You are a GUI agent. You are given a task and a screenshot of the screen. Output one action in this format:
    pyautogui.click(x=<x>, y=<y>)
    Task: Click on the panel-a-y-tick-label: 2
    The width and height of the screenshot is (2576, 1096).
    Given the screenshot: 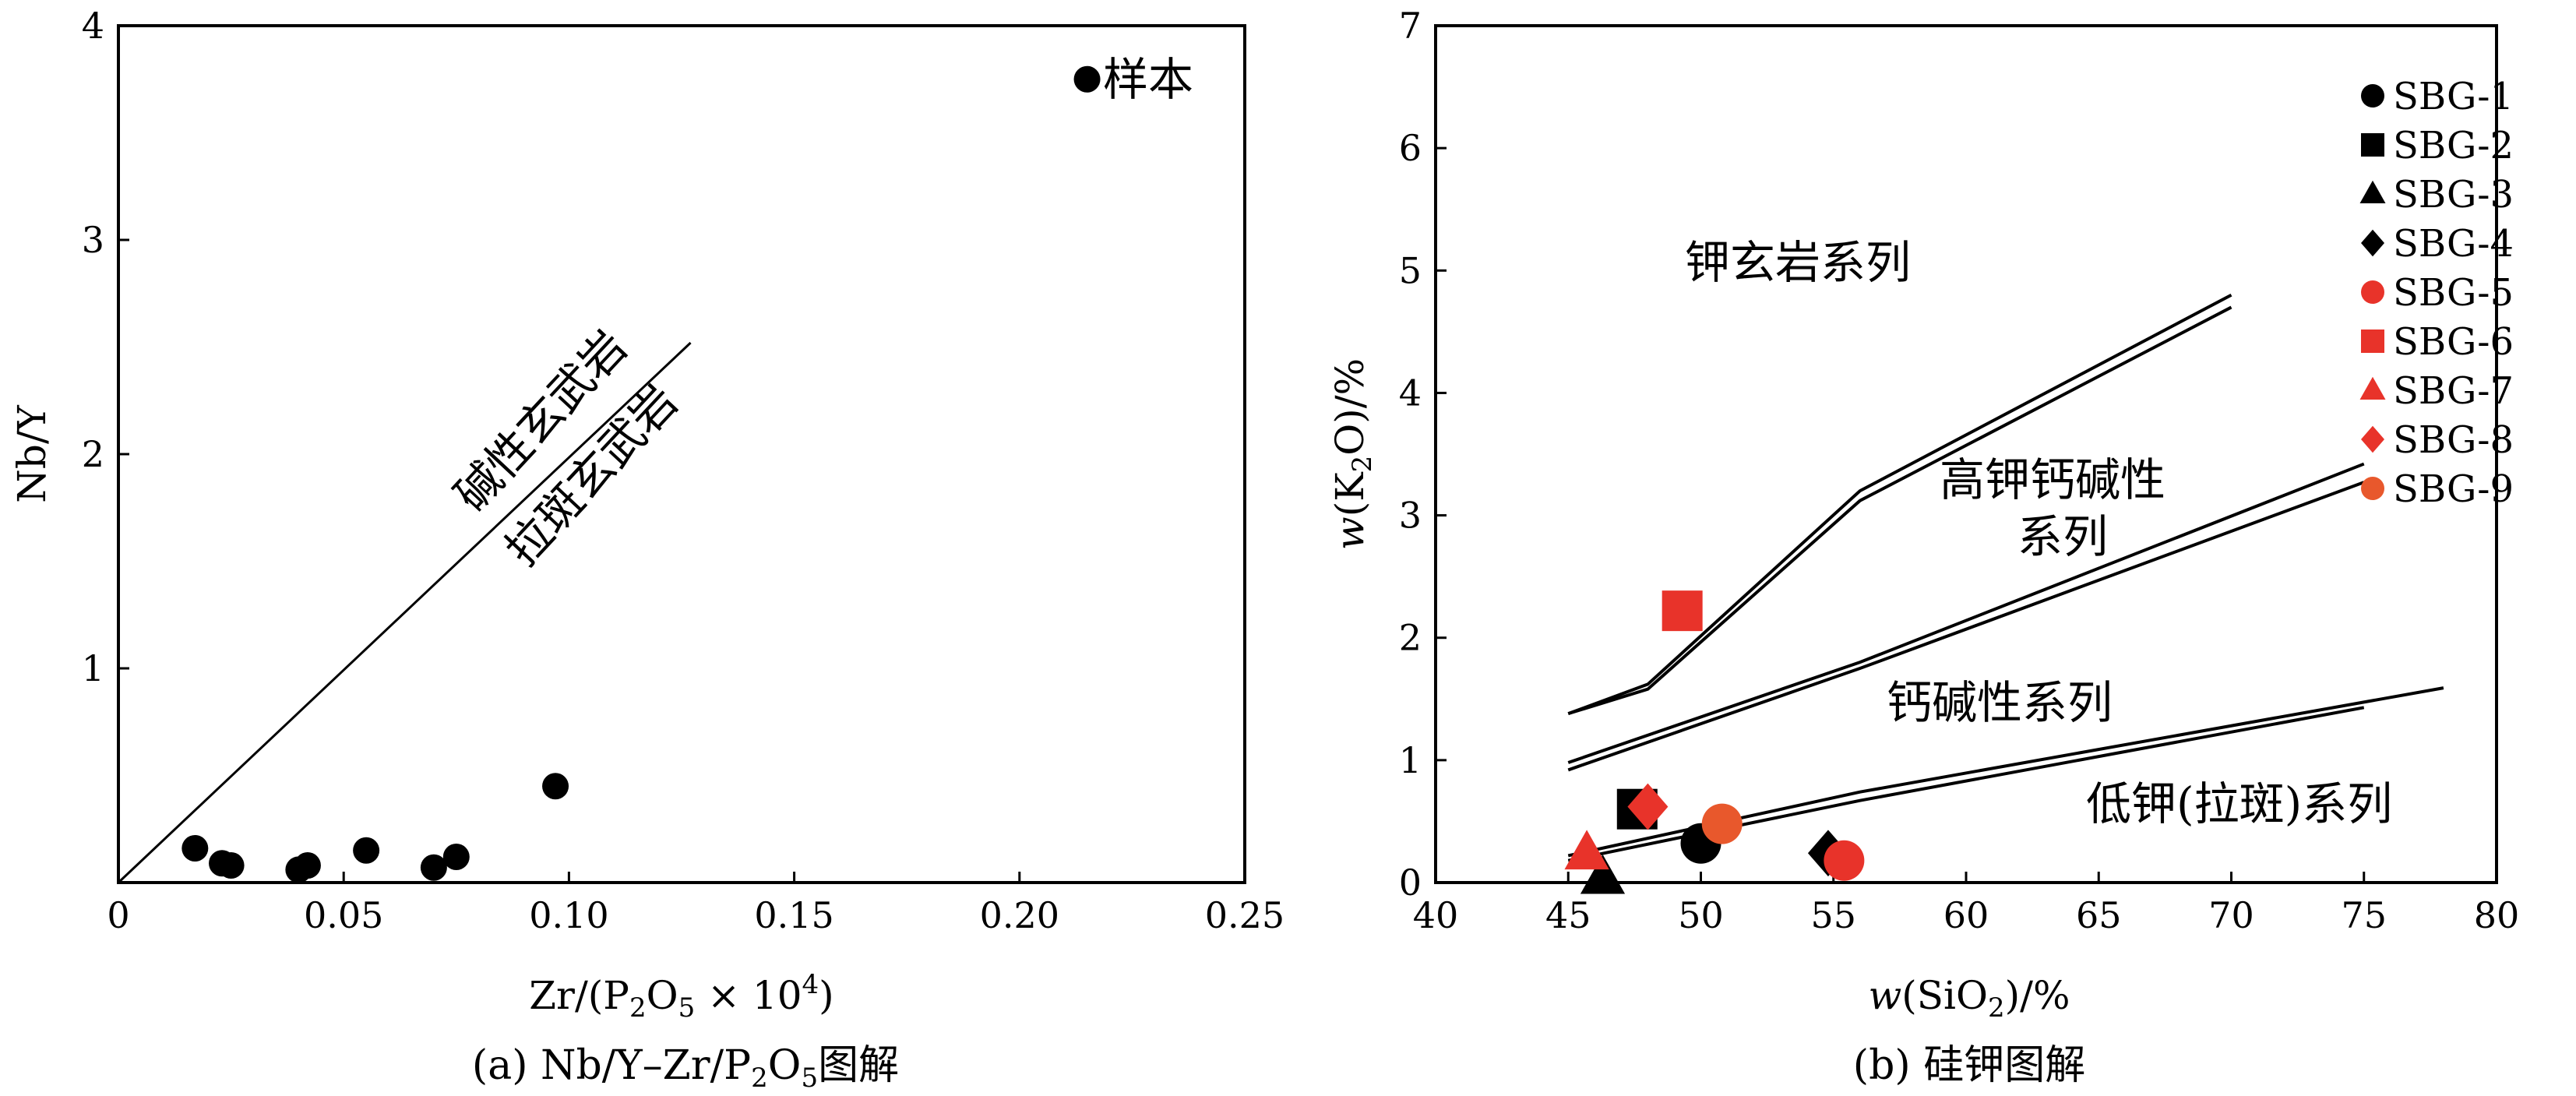 What is the action you would take?
    pyautogui.click(x=93, y=454)
    